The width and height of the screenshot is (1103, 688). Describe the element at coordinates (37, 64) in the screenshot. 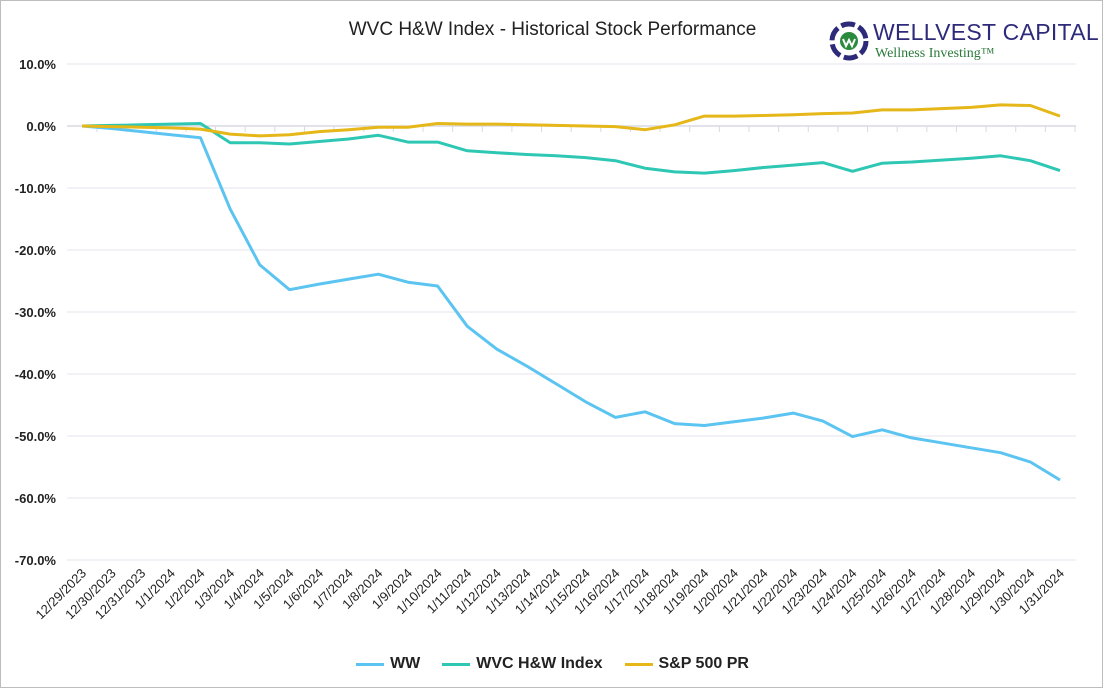

I see `y-tick-label: 10.0%` at that location.